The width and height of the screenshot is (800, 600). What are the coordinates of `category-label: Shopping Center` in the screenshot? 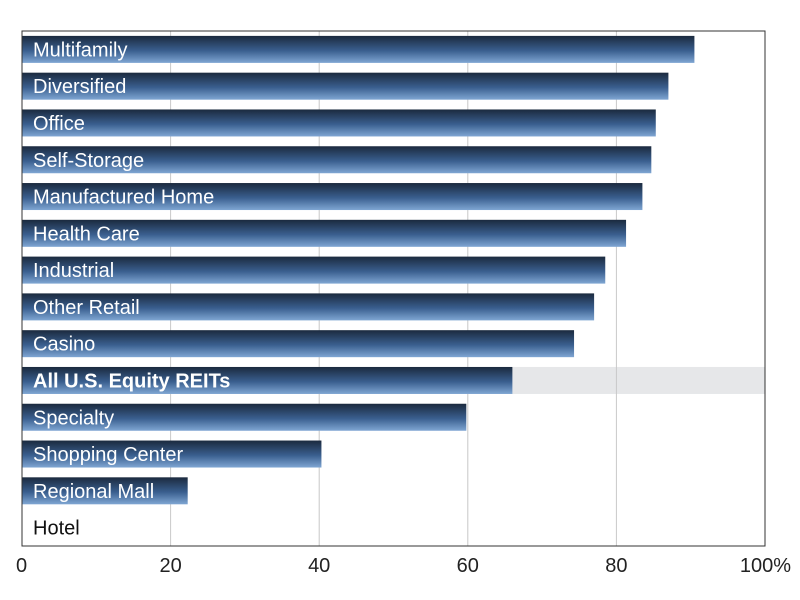 It's located at (108, 455).